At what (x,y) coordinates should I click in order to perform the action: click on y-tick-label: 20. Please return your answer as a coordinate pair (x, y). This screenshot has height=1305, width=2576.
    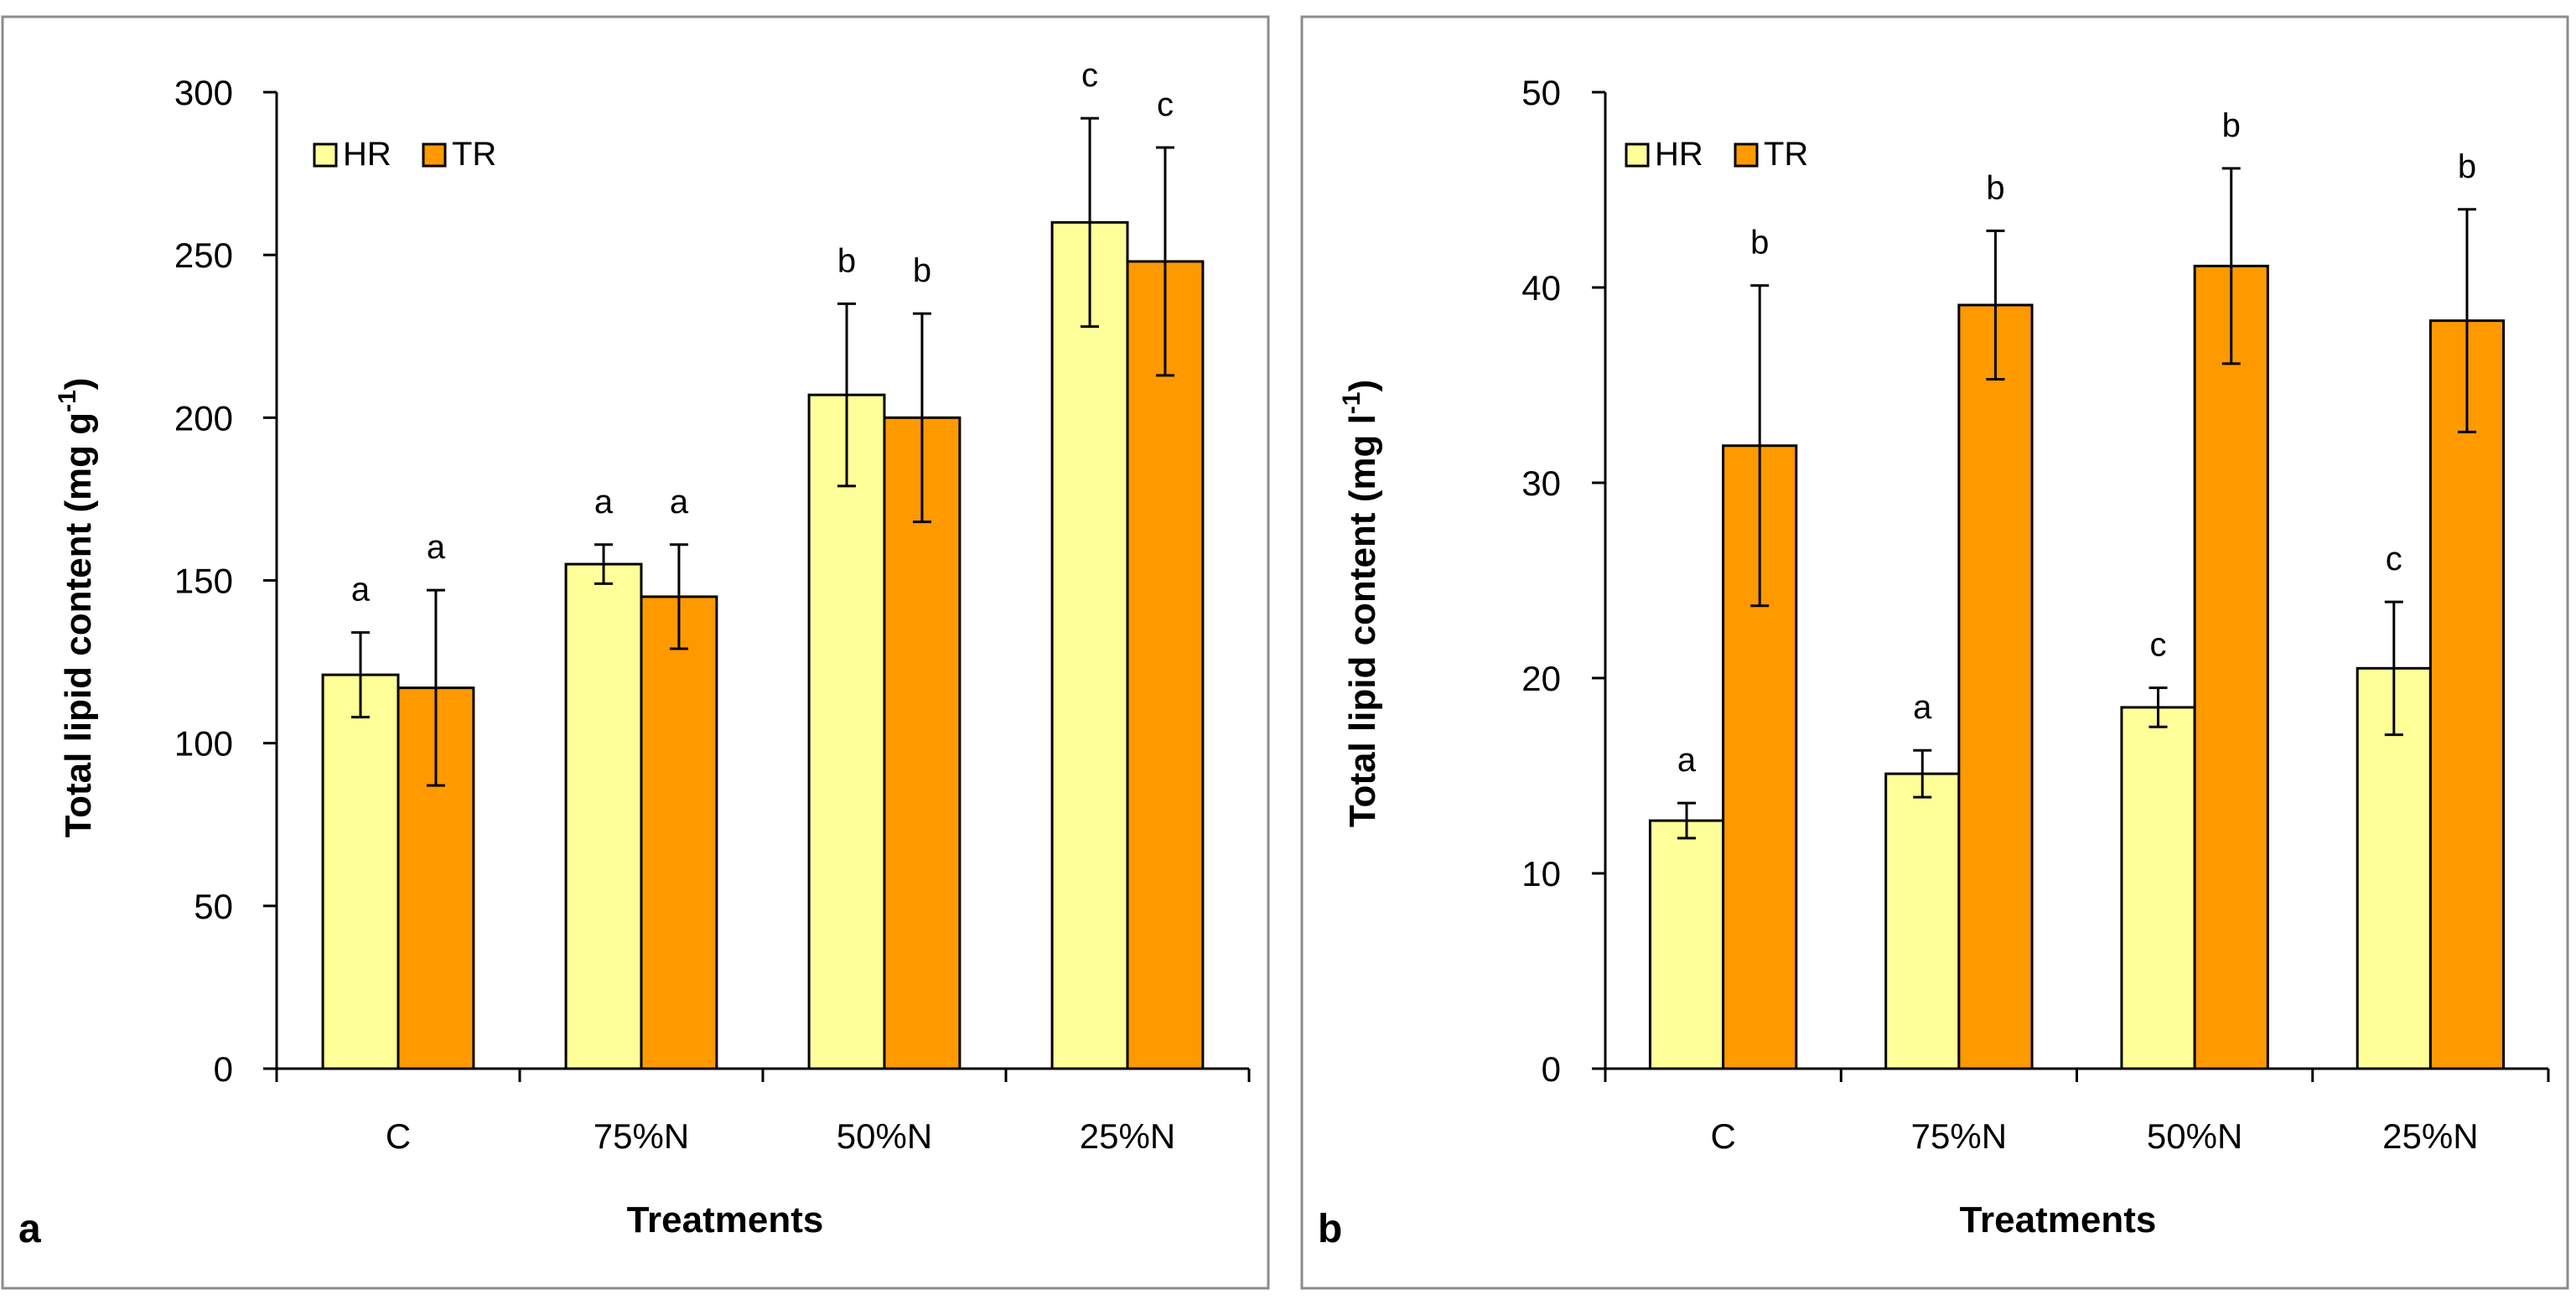
    Looking at the image, I should click on (1541, 678).